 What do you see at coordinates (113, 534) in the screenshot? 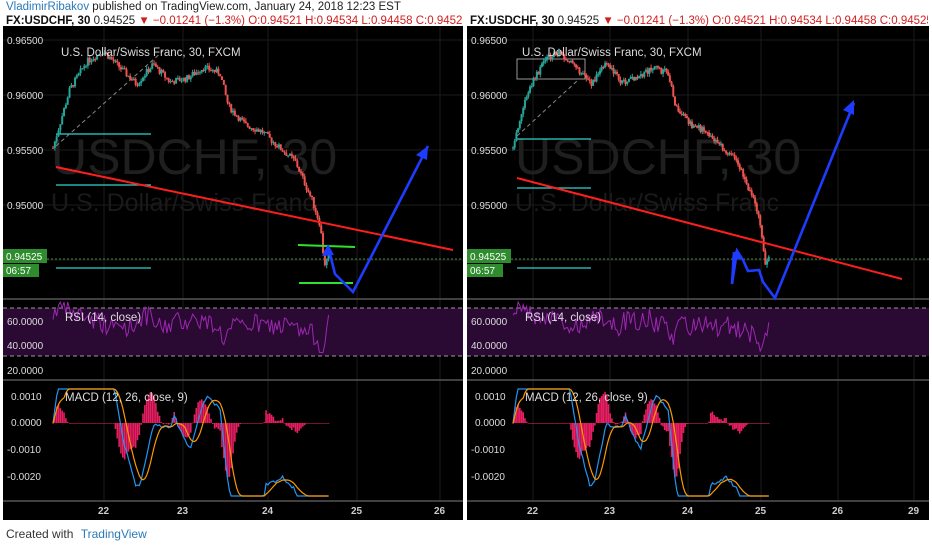
I see `tradingview-link: TradingView` at bounding box center [113, 534].